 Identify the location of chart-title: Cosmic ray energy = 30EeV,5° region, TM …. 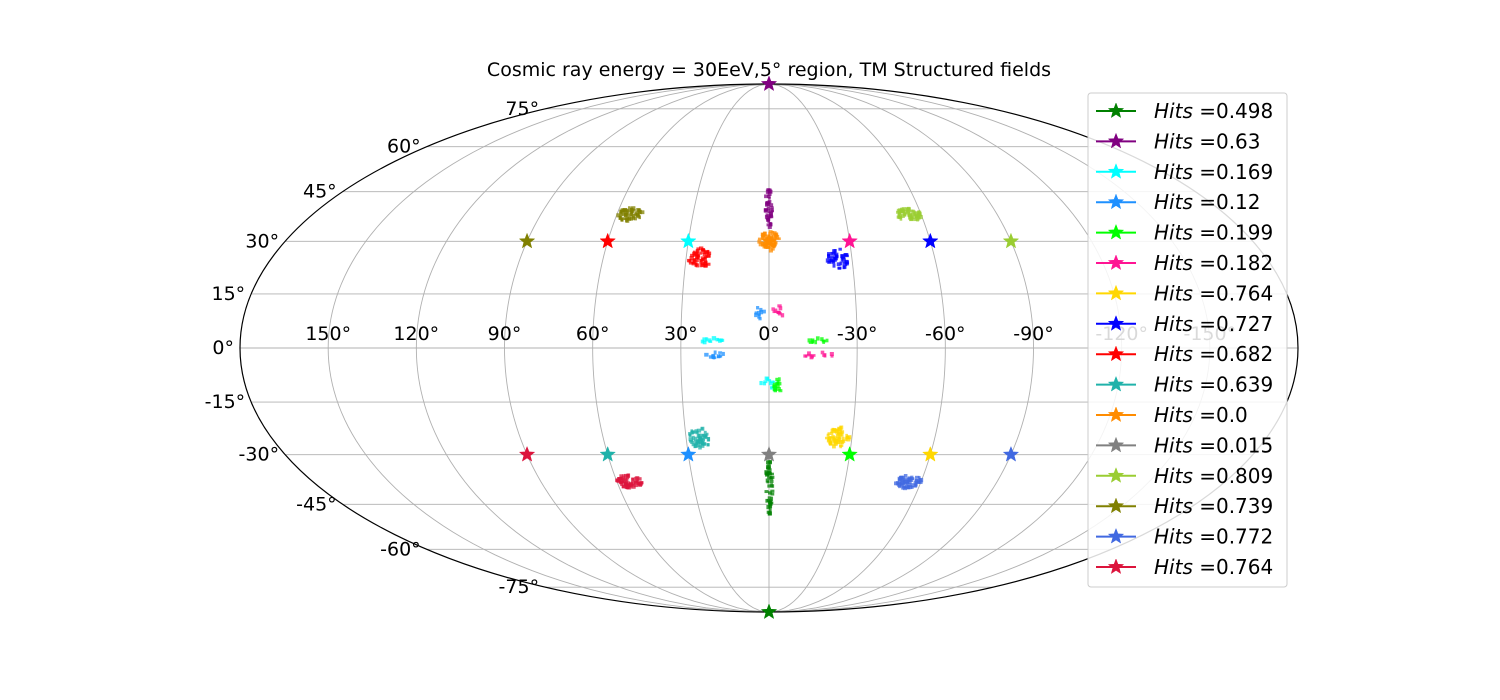
(769, 70).